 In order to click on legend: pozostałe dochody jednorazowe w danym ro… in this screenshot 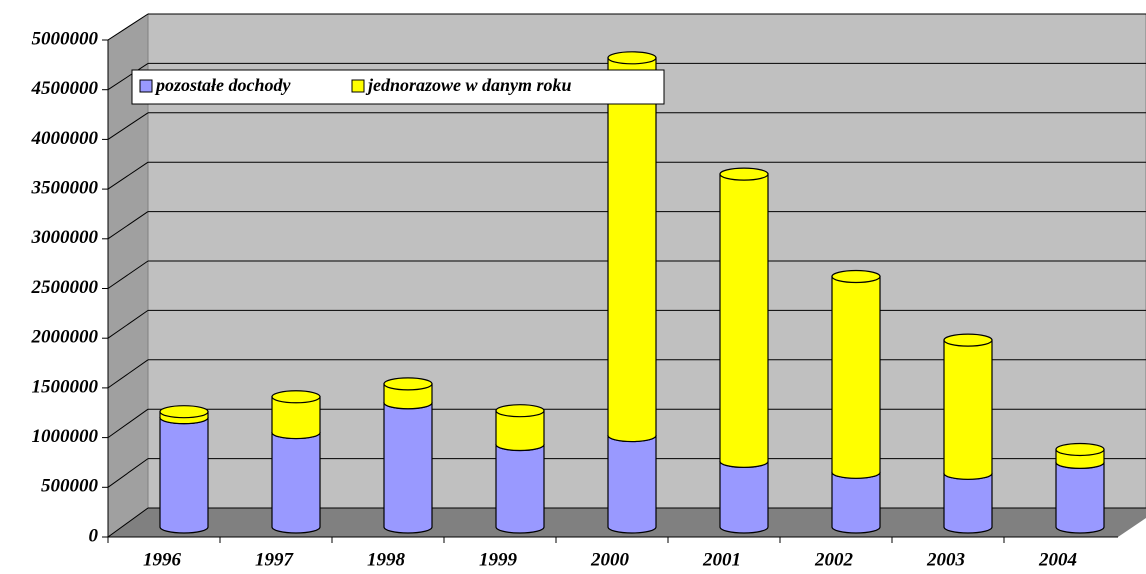, I will do `click(398, 87)`.